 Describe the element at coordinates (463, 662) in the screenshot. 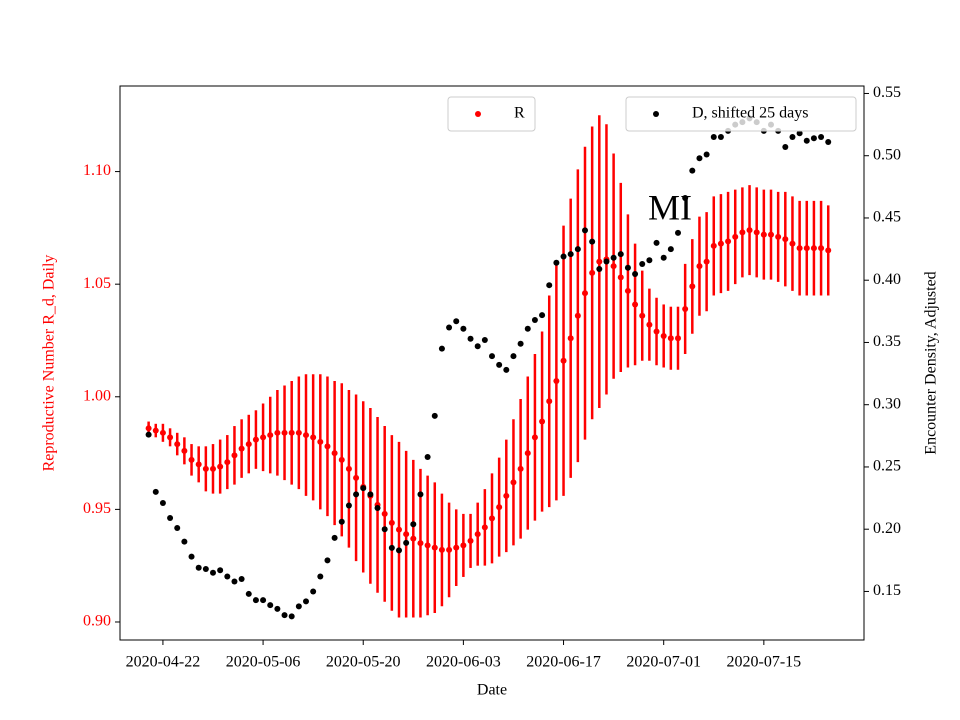

I see `x-tick-label: 2020-06-03` at that location.